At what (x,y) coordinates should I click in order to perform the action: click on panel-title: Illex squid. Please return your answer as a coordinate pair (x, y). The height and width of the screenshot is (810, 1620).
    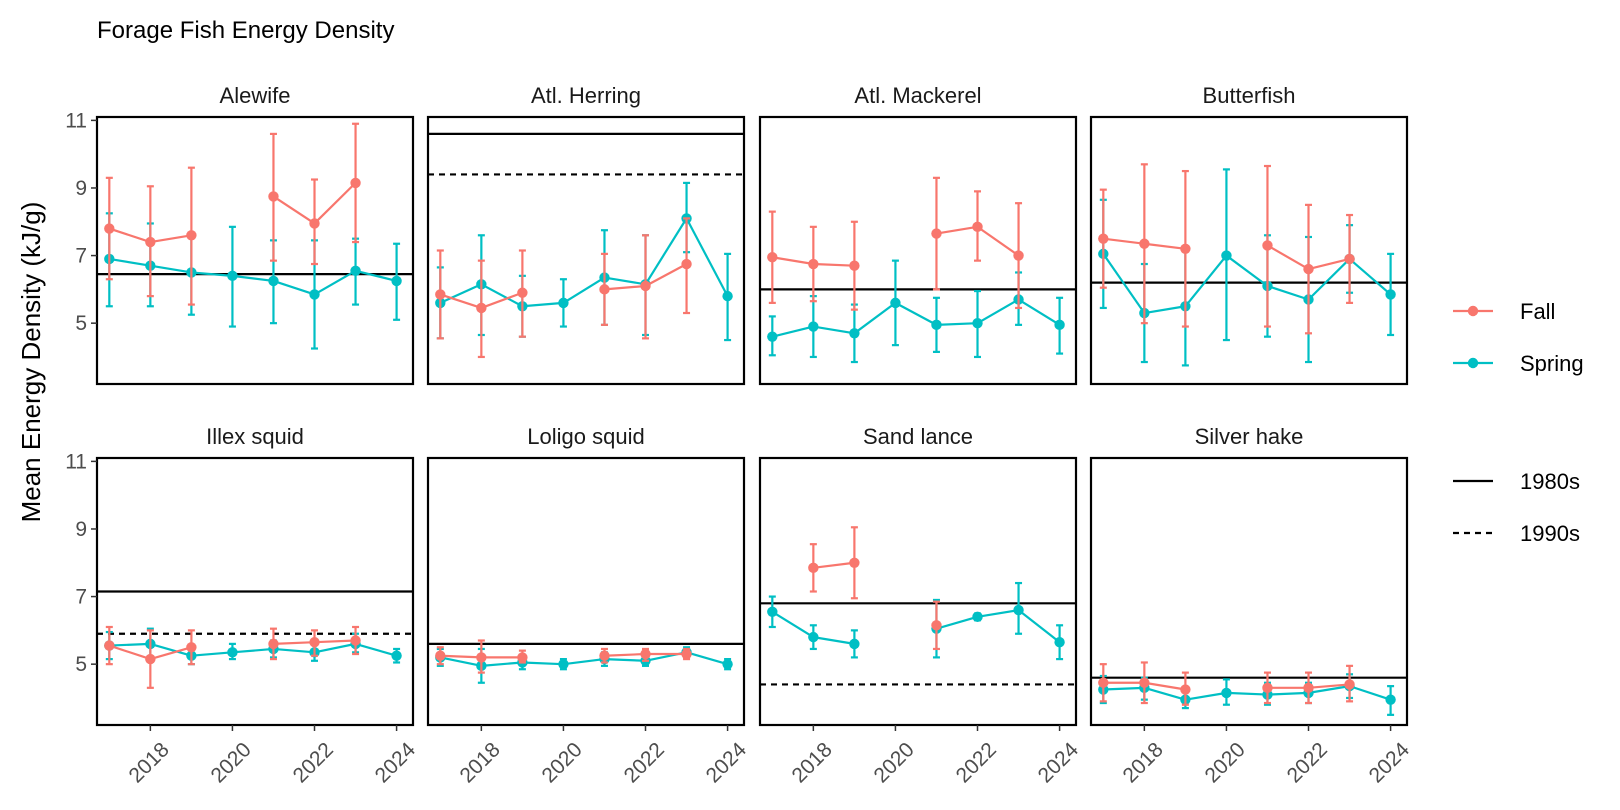
    Looking at the image, I should click on (255, 436).